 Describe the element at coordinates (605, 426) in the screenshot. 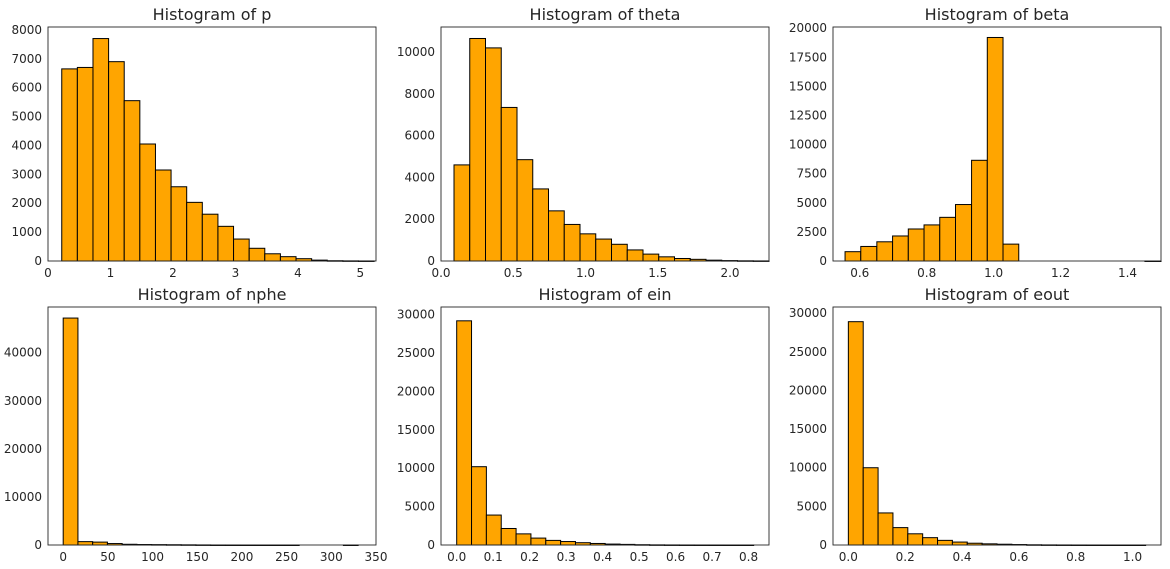

I see `histogram-of-ein-axes-frame` at that location.